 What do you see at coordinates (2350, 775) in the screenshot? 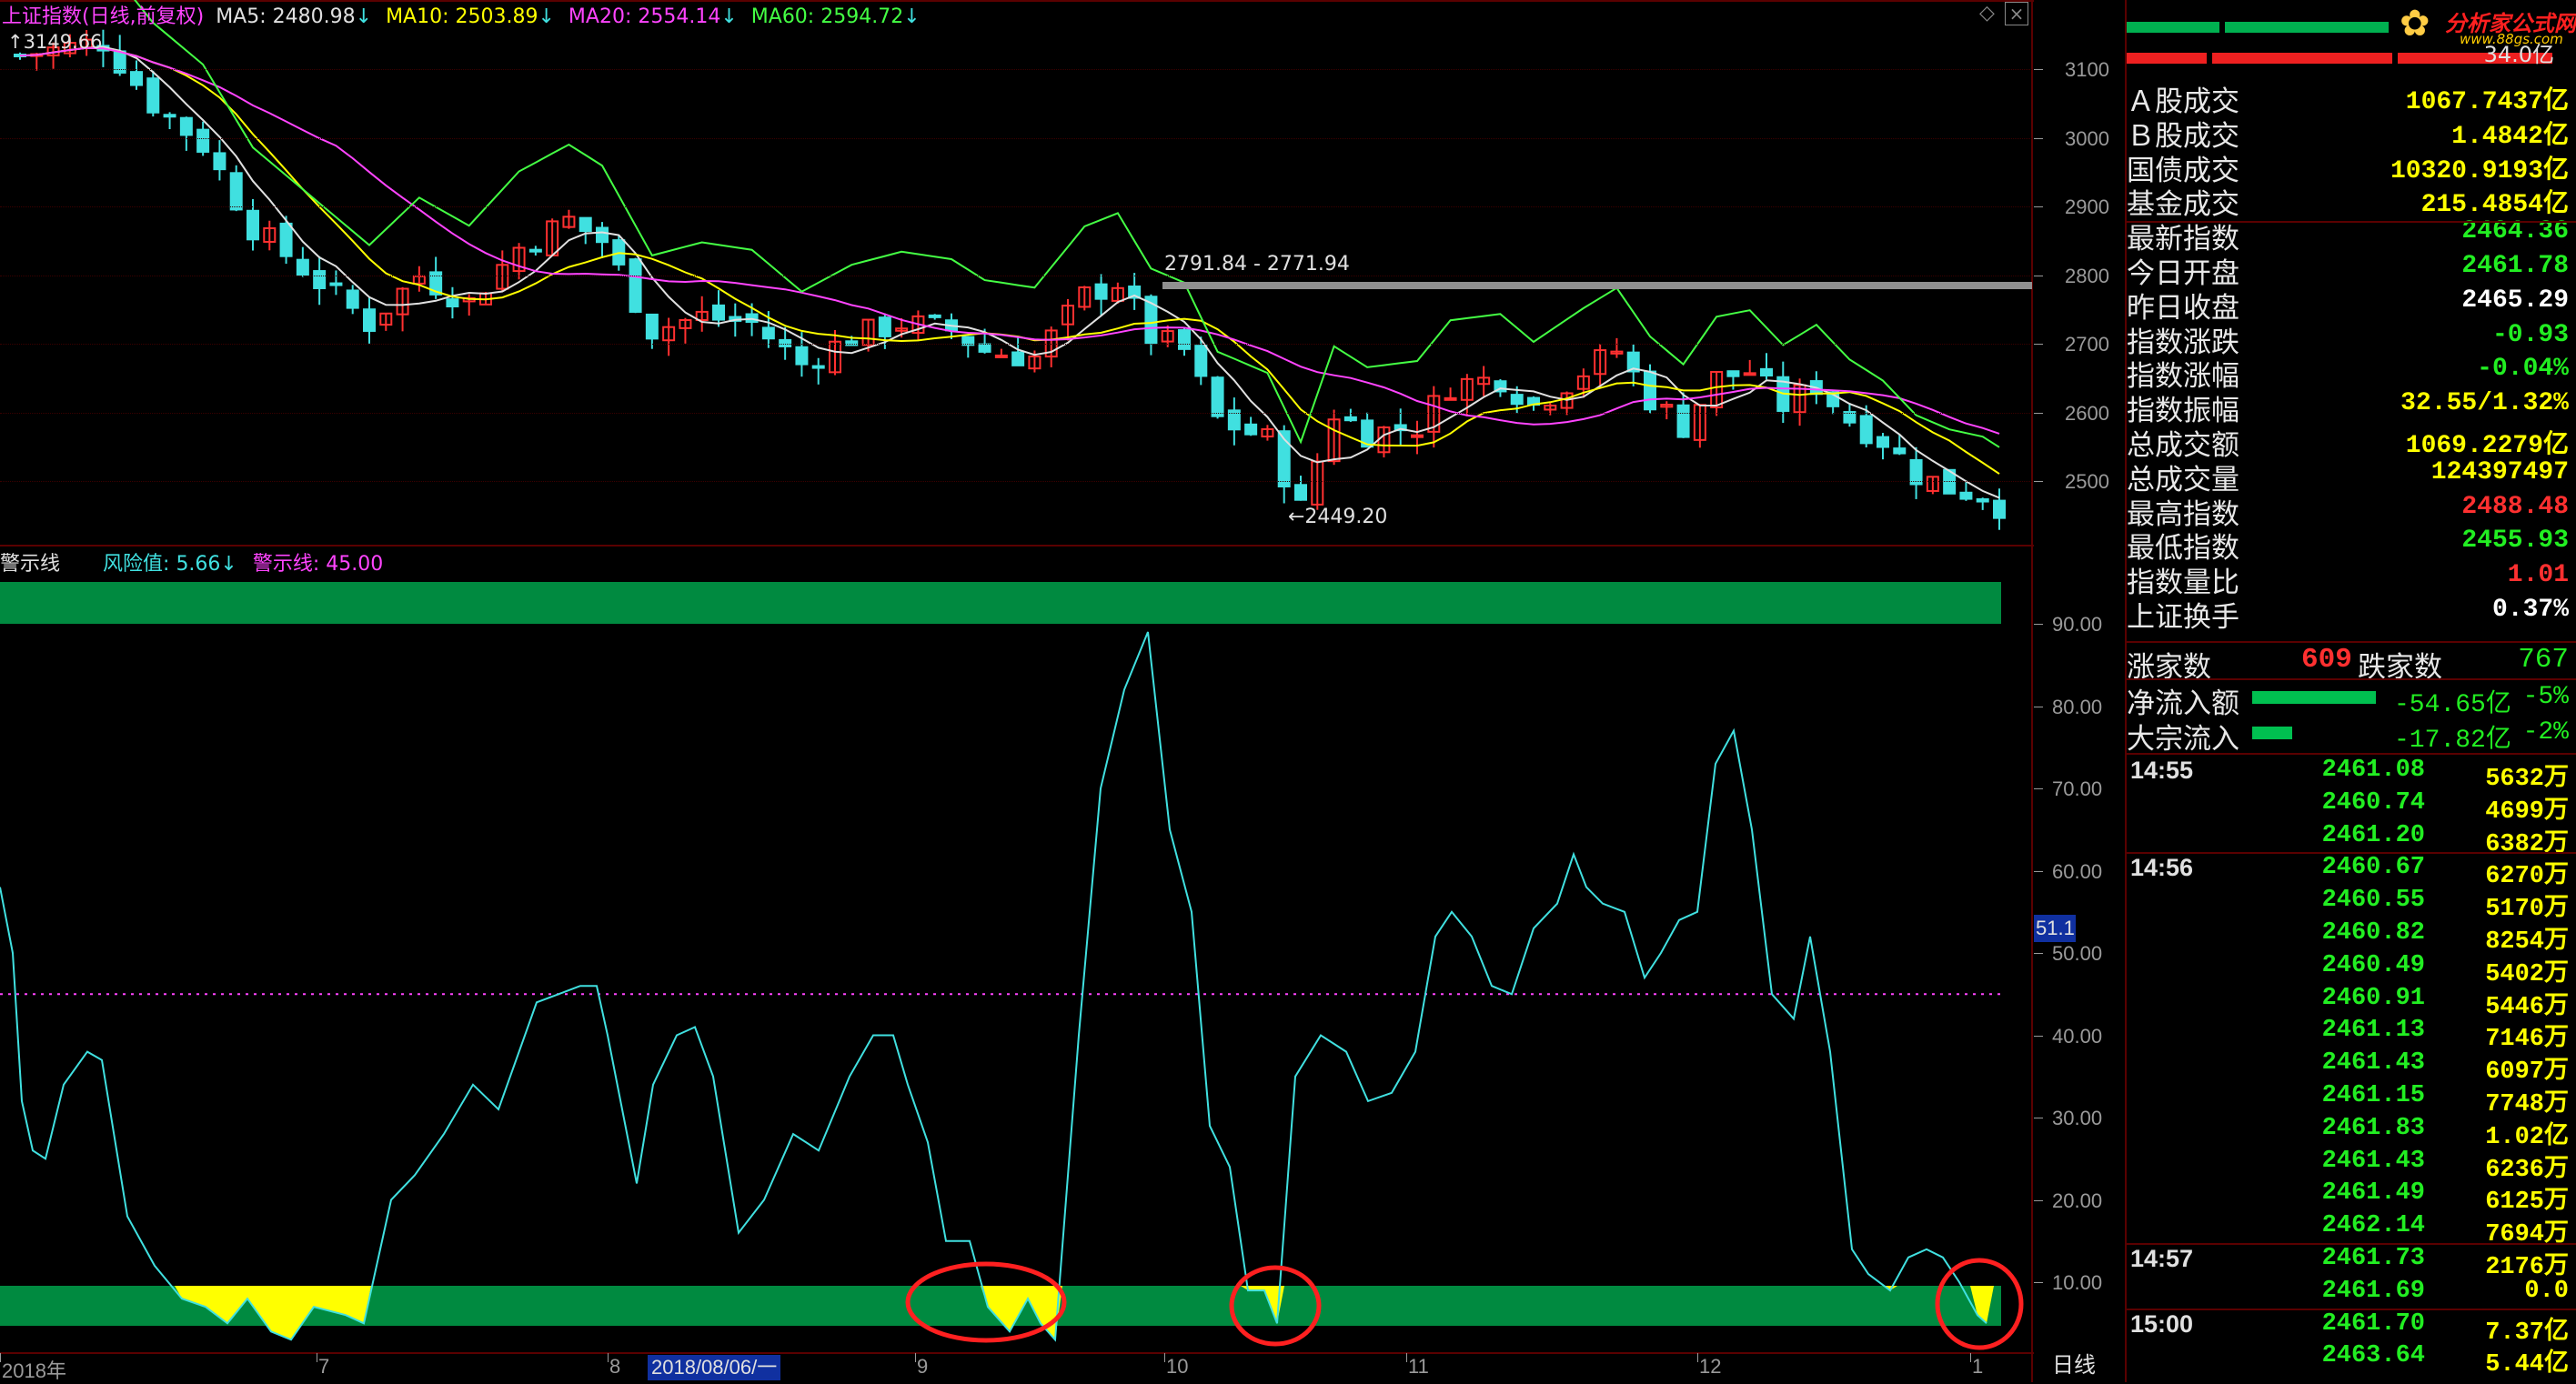
I see `tick-row: 14:55 2461.08 5632万` at bounding box center [2350, 775].